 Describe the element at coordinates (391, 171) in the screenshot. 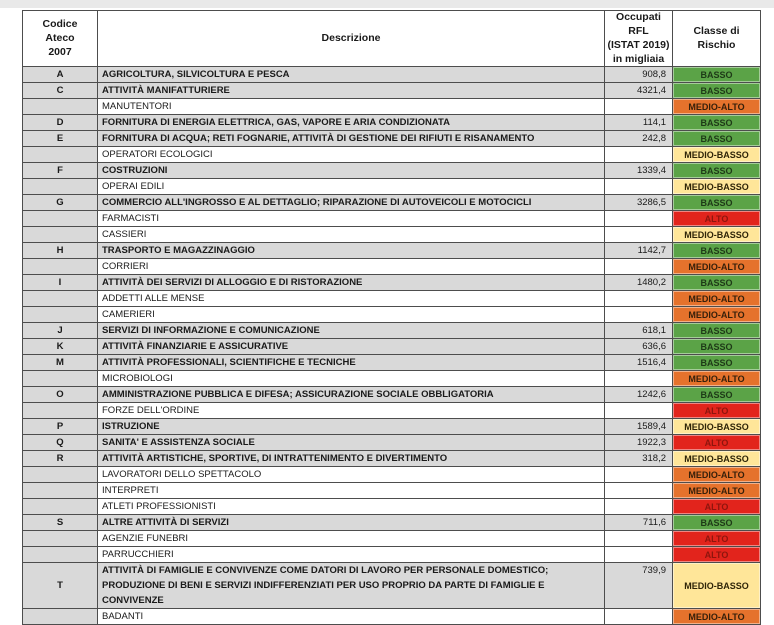

I see `table-row: F COSTRUZIONI 1339,4 BASSO` at that location.